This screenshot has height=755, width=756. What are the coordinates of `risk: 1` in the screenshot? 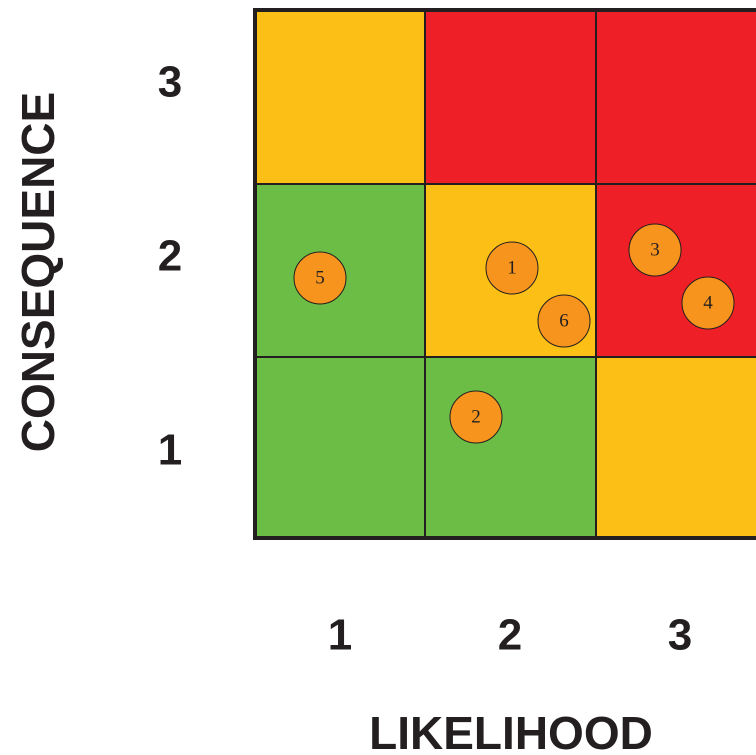 It's located at (512, 268).